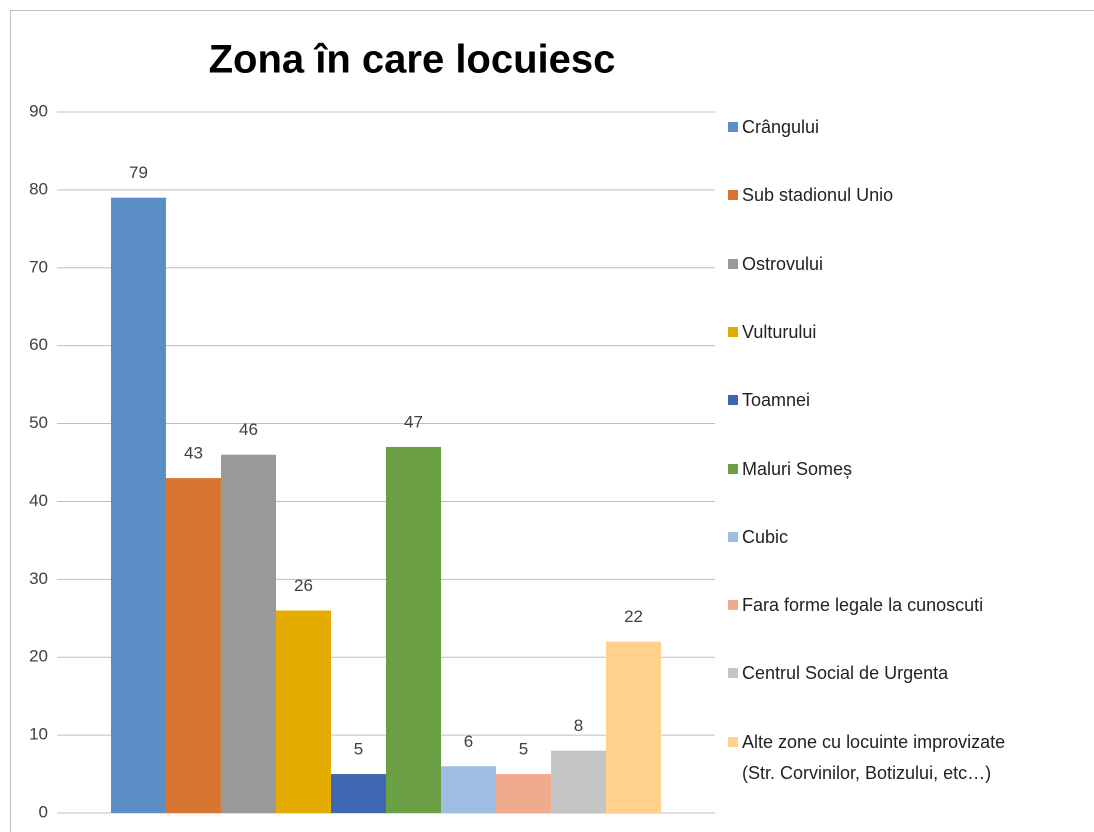 This screenshot has width=1094, height=832. What do you see at coordinates (779, 331) in the screenshot?
I see `legend-label: Vulturului` at bounding box center [779, 331].